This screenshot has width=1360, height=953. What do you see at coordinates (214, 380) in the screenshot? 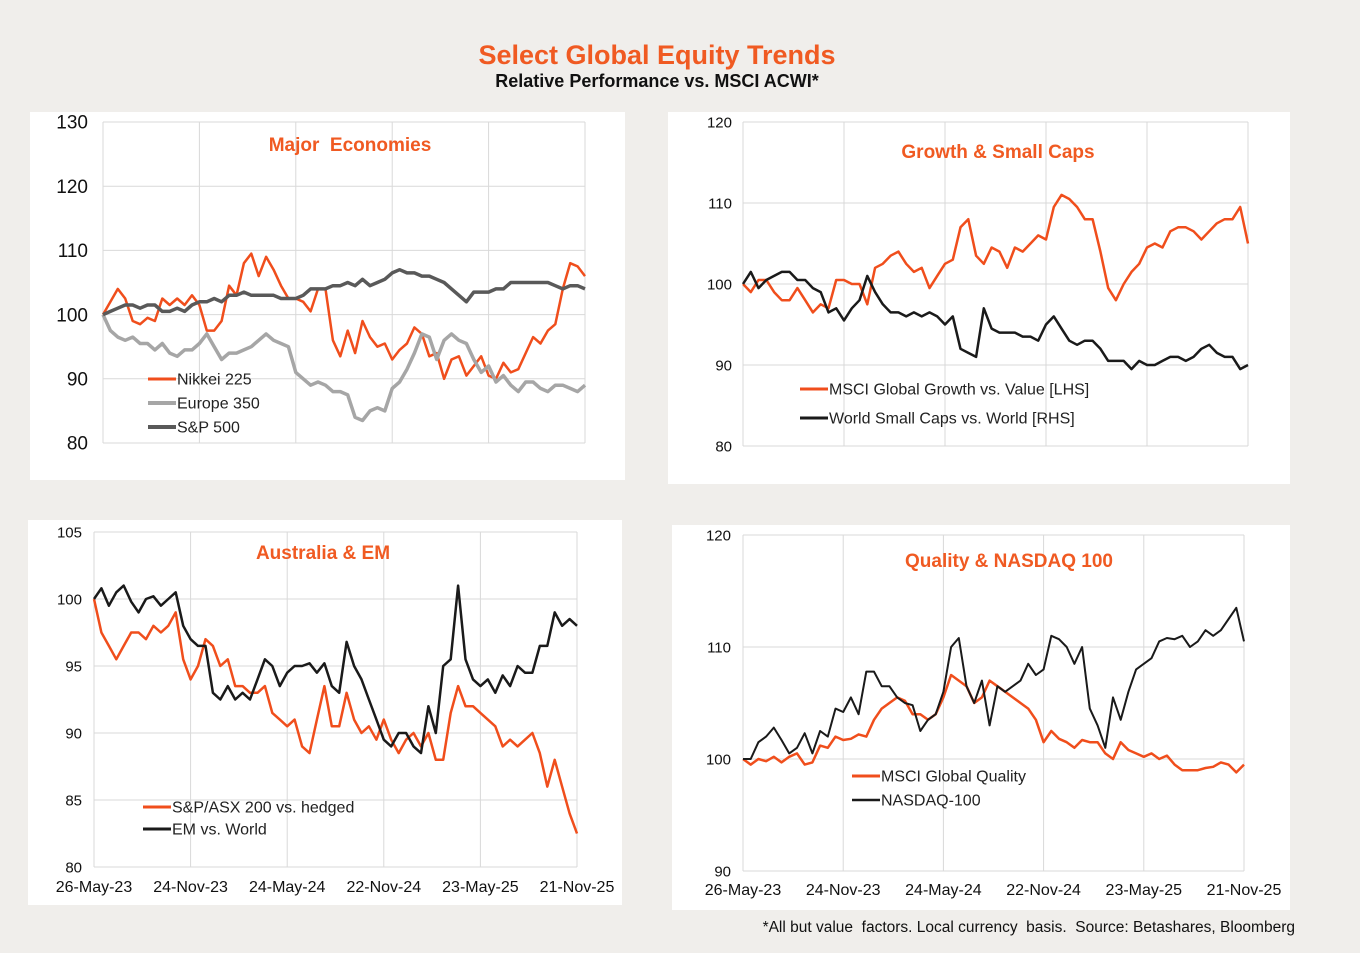
I see `legend-label: Nikkei 225` at bounding box center [214, 380].